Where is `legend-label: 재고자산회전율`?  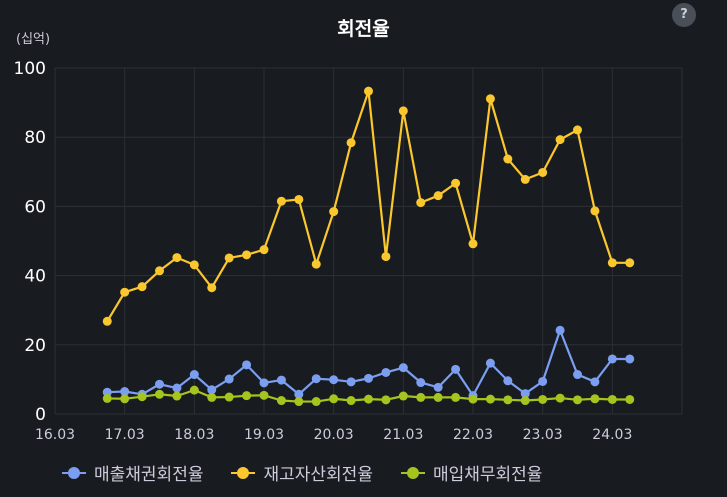 legend-label: 재고자산회전율 is located at coordinates (318, 475).